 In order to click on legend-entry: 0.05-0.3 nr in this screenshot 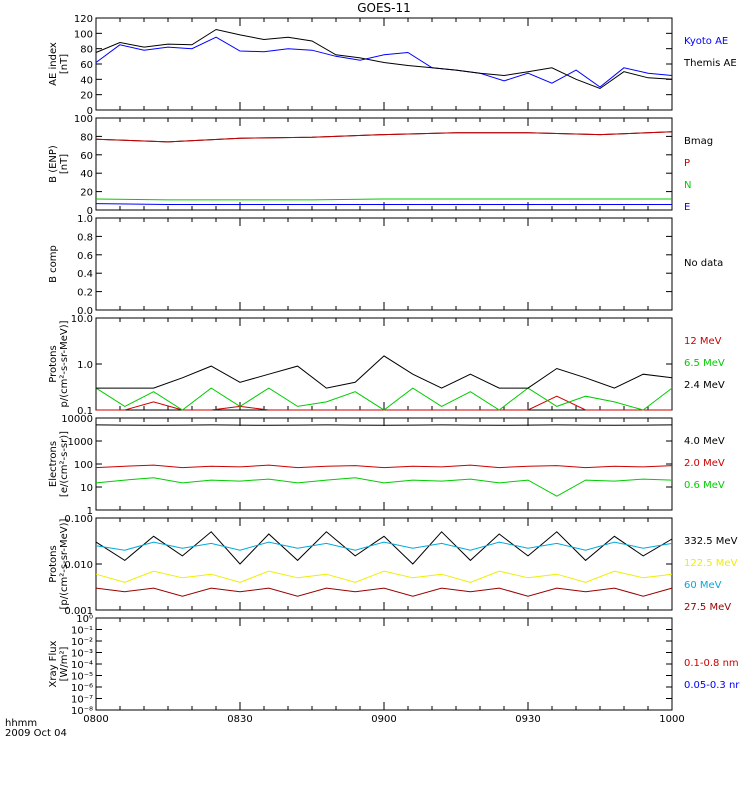, I will do `click(712, 685)`.